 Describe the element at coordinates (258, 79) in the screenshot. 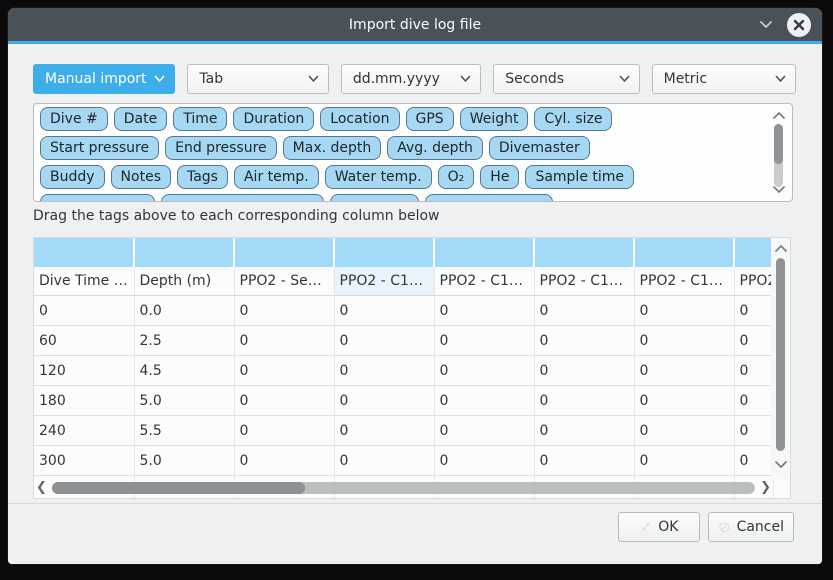

I see `field-separator-select: Tab` at that location.